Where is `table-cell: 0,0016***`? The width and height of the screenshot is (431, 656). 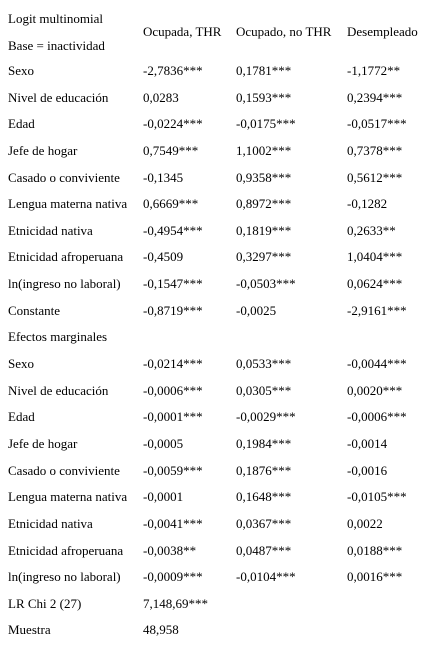
table-cell: 0,0016*** is located at coordinates (375, 577).